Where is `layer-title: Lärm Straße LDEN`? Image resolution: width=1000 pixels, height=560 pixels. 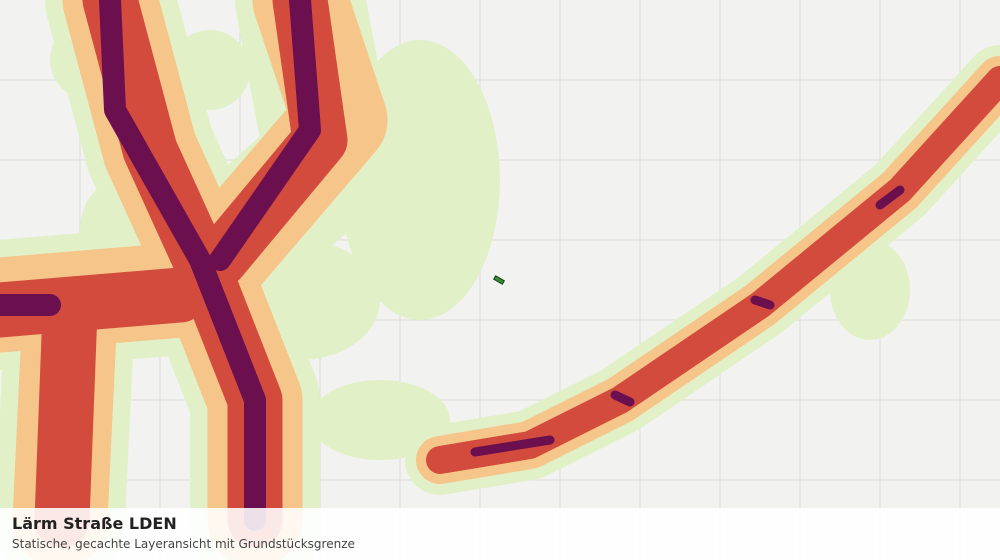 layer-title: Lärm Straße LDEN is located at coordinates (94, 523).